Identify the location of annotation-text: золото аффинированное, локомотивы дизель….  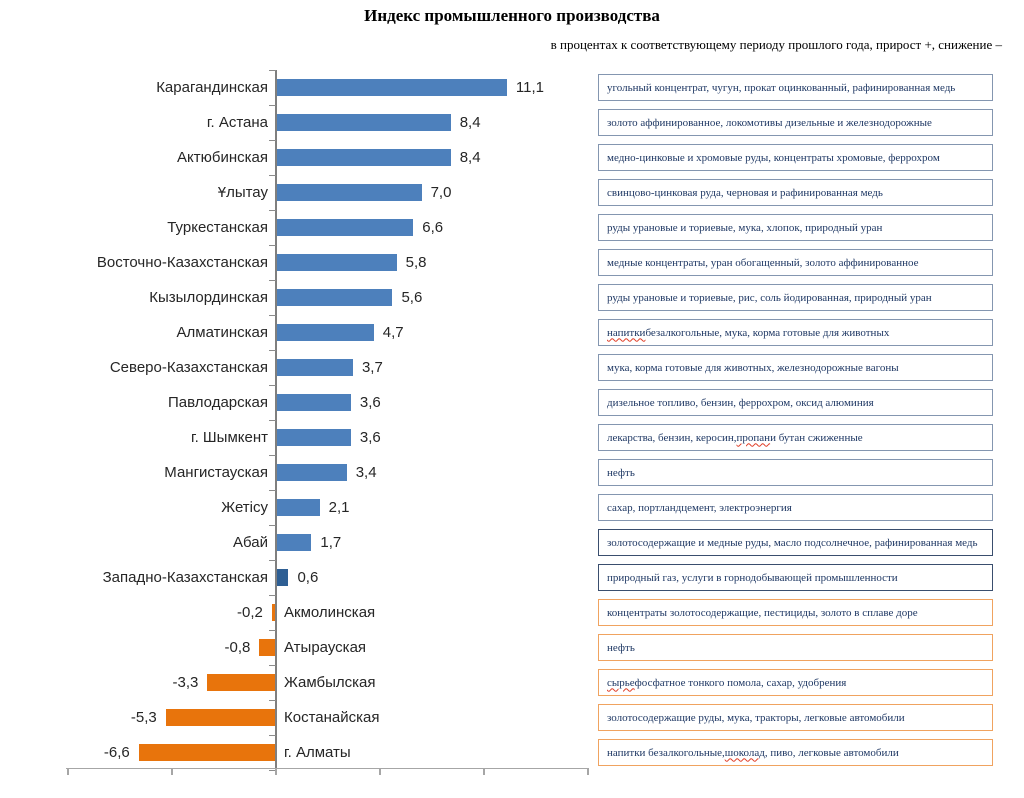
(769, 122).